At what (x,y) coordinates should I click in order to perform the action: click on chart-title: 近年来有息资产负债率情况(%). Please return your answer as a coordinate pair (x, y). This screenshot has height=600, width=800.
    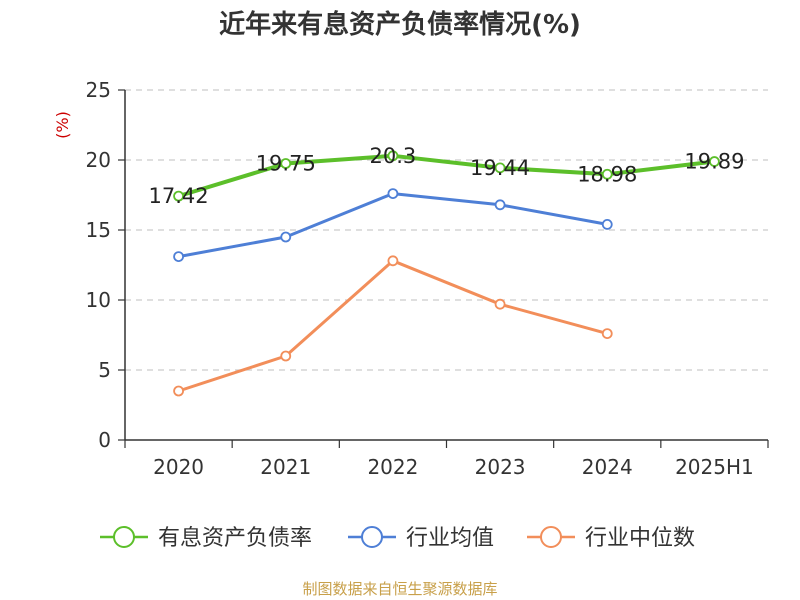
    Looking at the image, I should click on (400, 25).